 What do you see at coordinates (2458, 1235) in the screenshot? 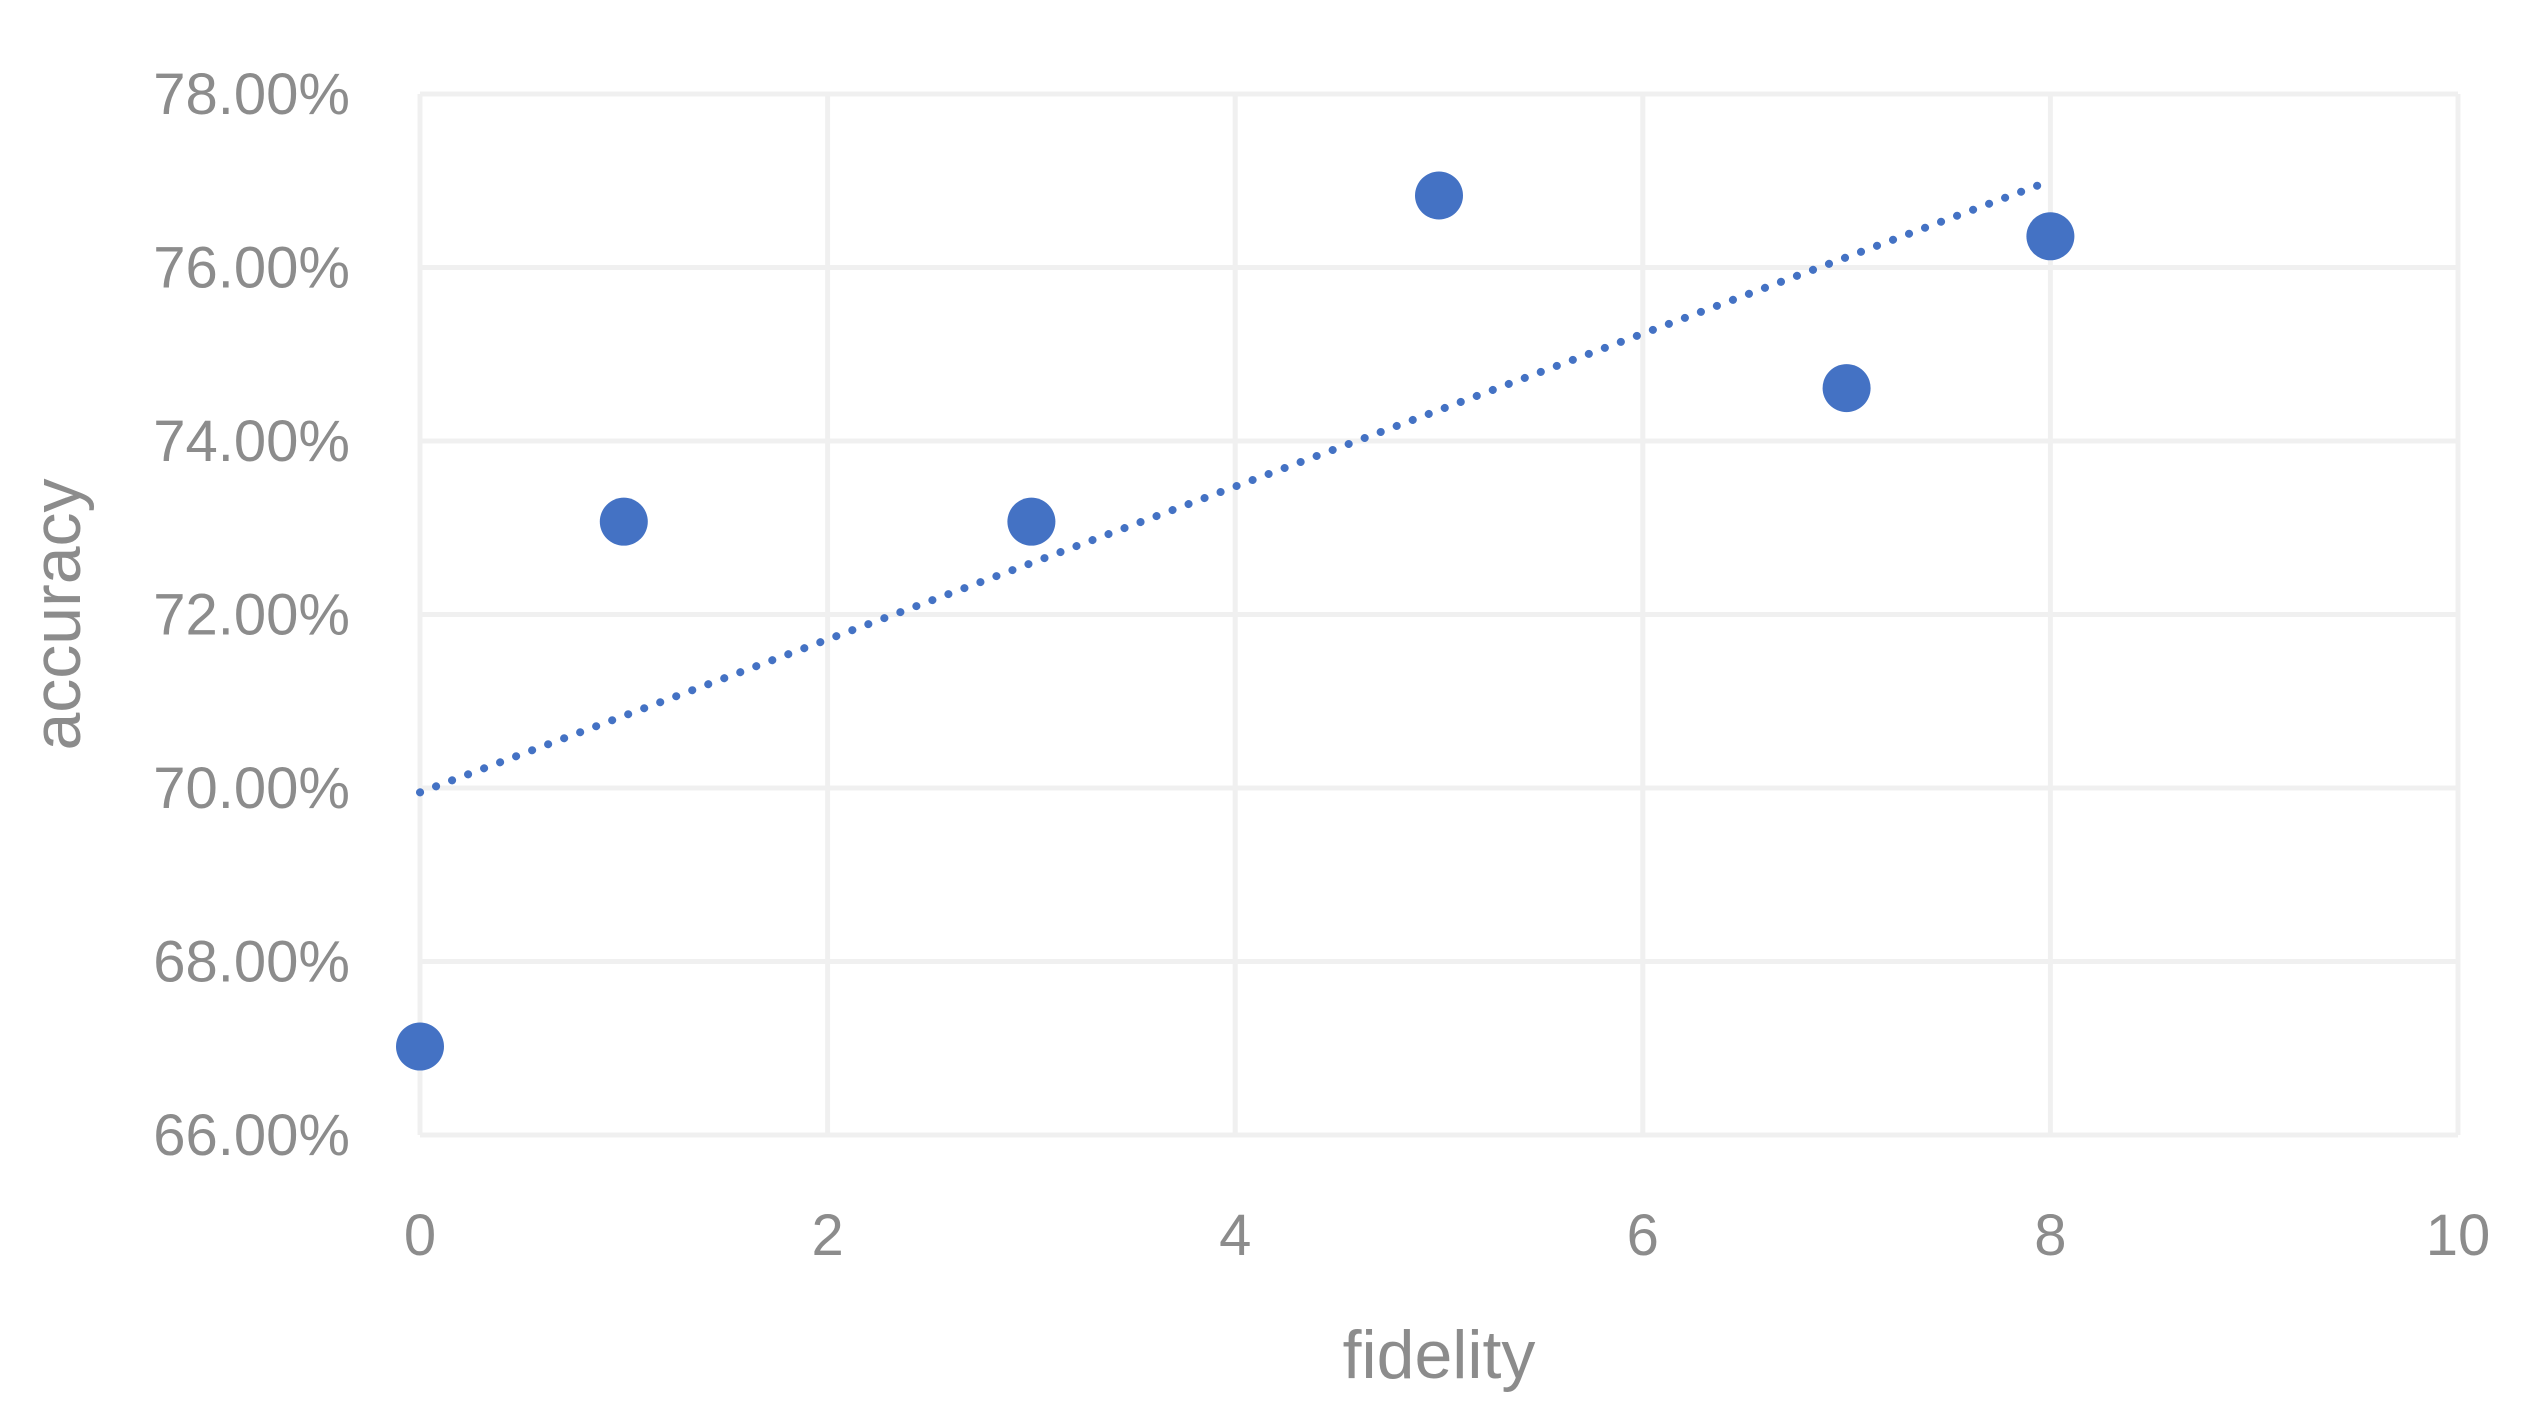
I see `x-tick-label-5: 10` at bounding box center [2458, 1235].